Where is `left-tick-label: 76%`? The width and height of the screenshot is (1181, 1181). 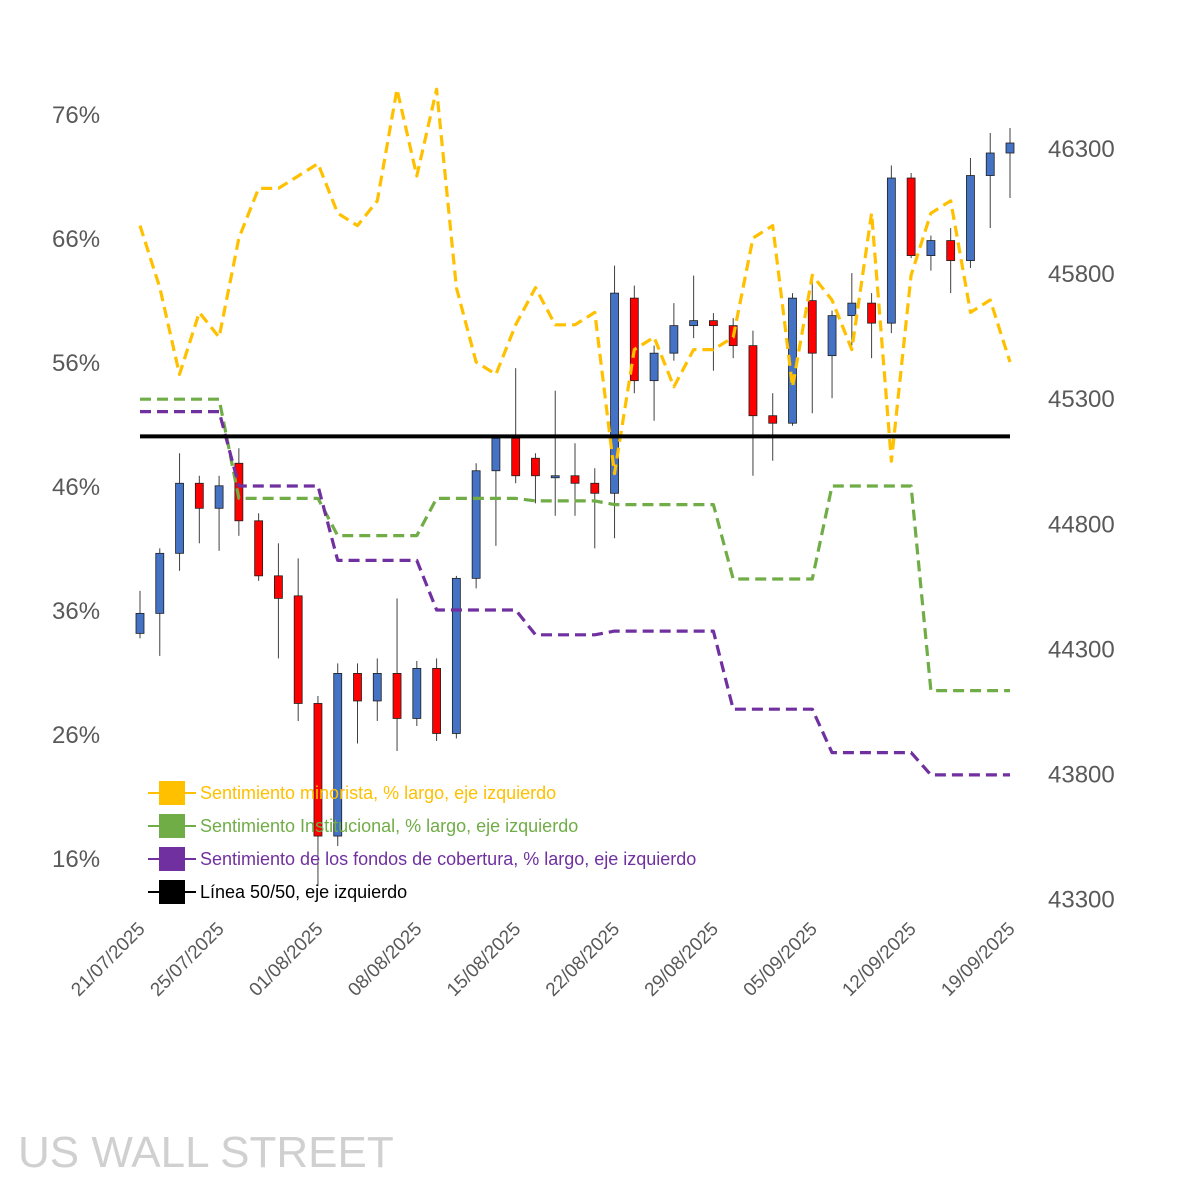 left-tick-label: 76% is located at coordinates (76, 115).